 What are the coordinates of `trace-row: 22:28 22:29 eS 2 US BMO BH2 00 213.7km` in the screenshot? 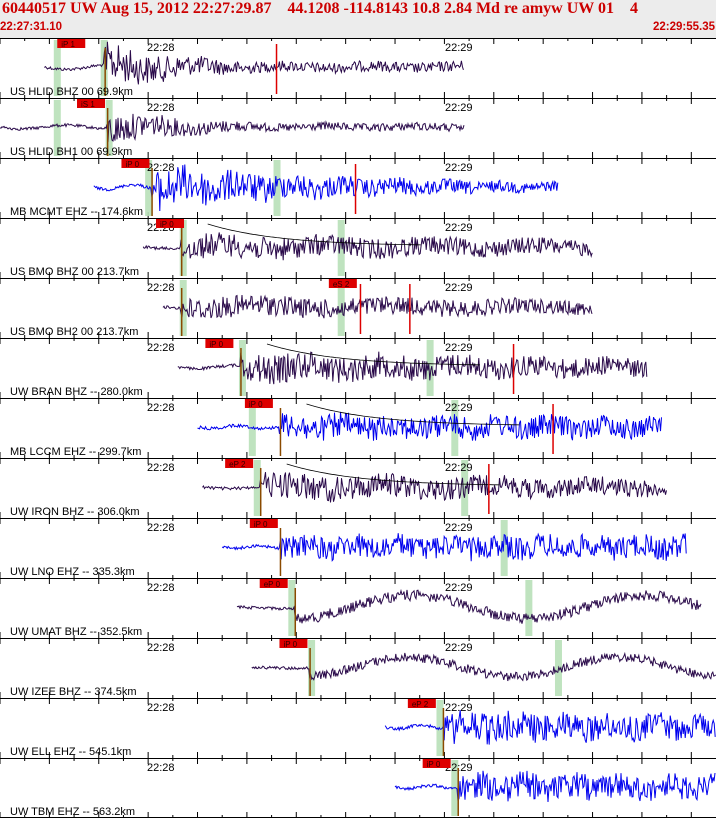 It's located at (358, 308).